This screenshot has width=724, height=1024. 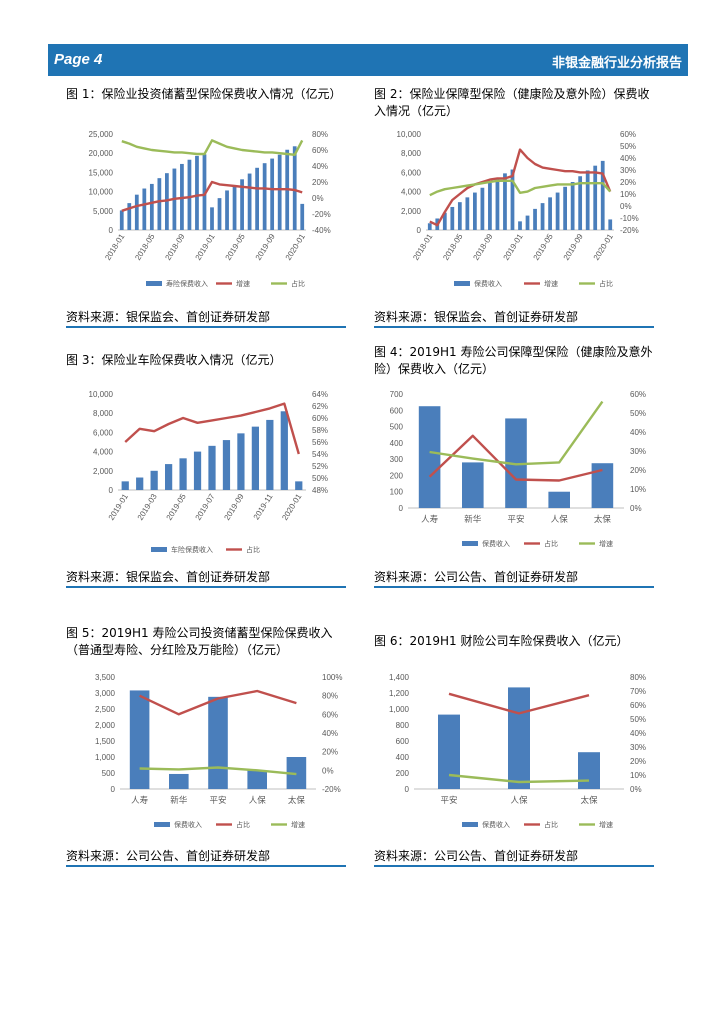 What do you see at coordinates (103, 211) in the screenshot?
I see `left-tick-label: 5,000` at bounding box center [103, 211].